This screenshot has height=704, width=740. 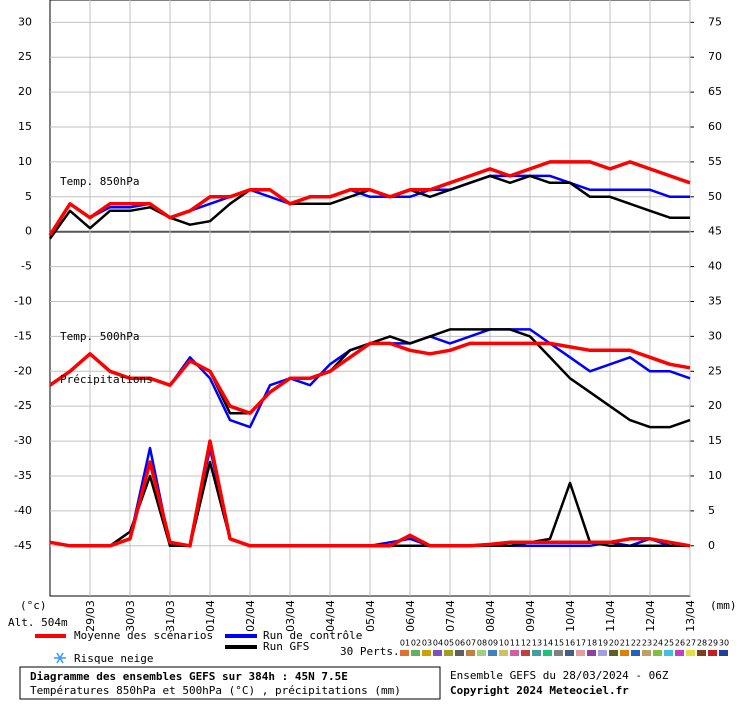 I want to click on y-tick-label: 5, so click(x=28, y=196).